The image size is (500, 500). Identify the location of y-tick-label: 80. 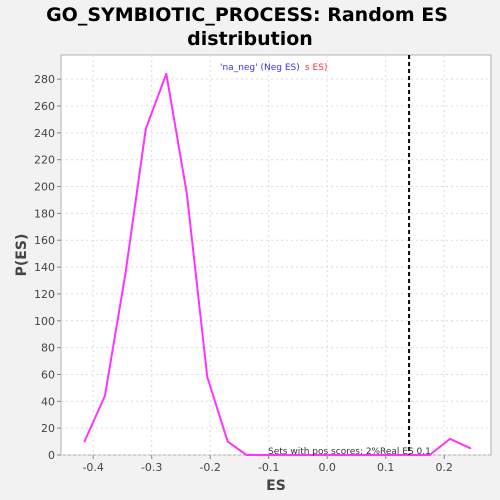
(48, 348).